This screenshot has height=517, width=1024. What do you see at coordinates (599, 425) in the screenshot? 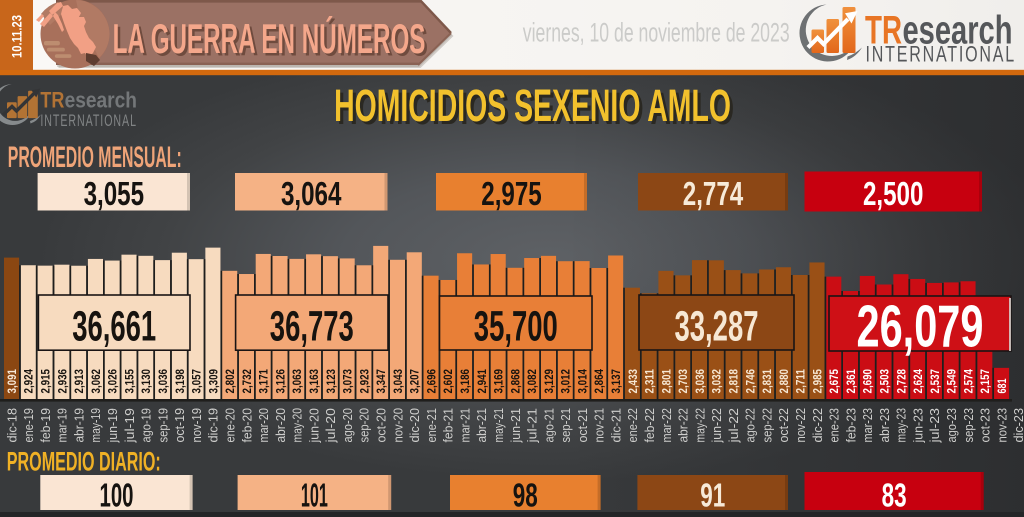
I see `svg-text: nov-21` at bounding box center [599, 425].